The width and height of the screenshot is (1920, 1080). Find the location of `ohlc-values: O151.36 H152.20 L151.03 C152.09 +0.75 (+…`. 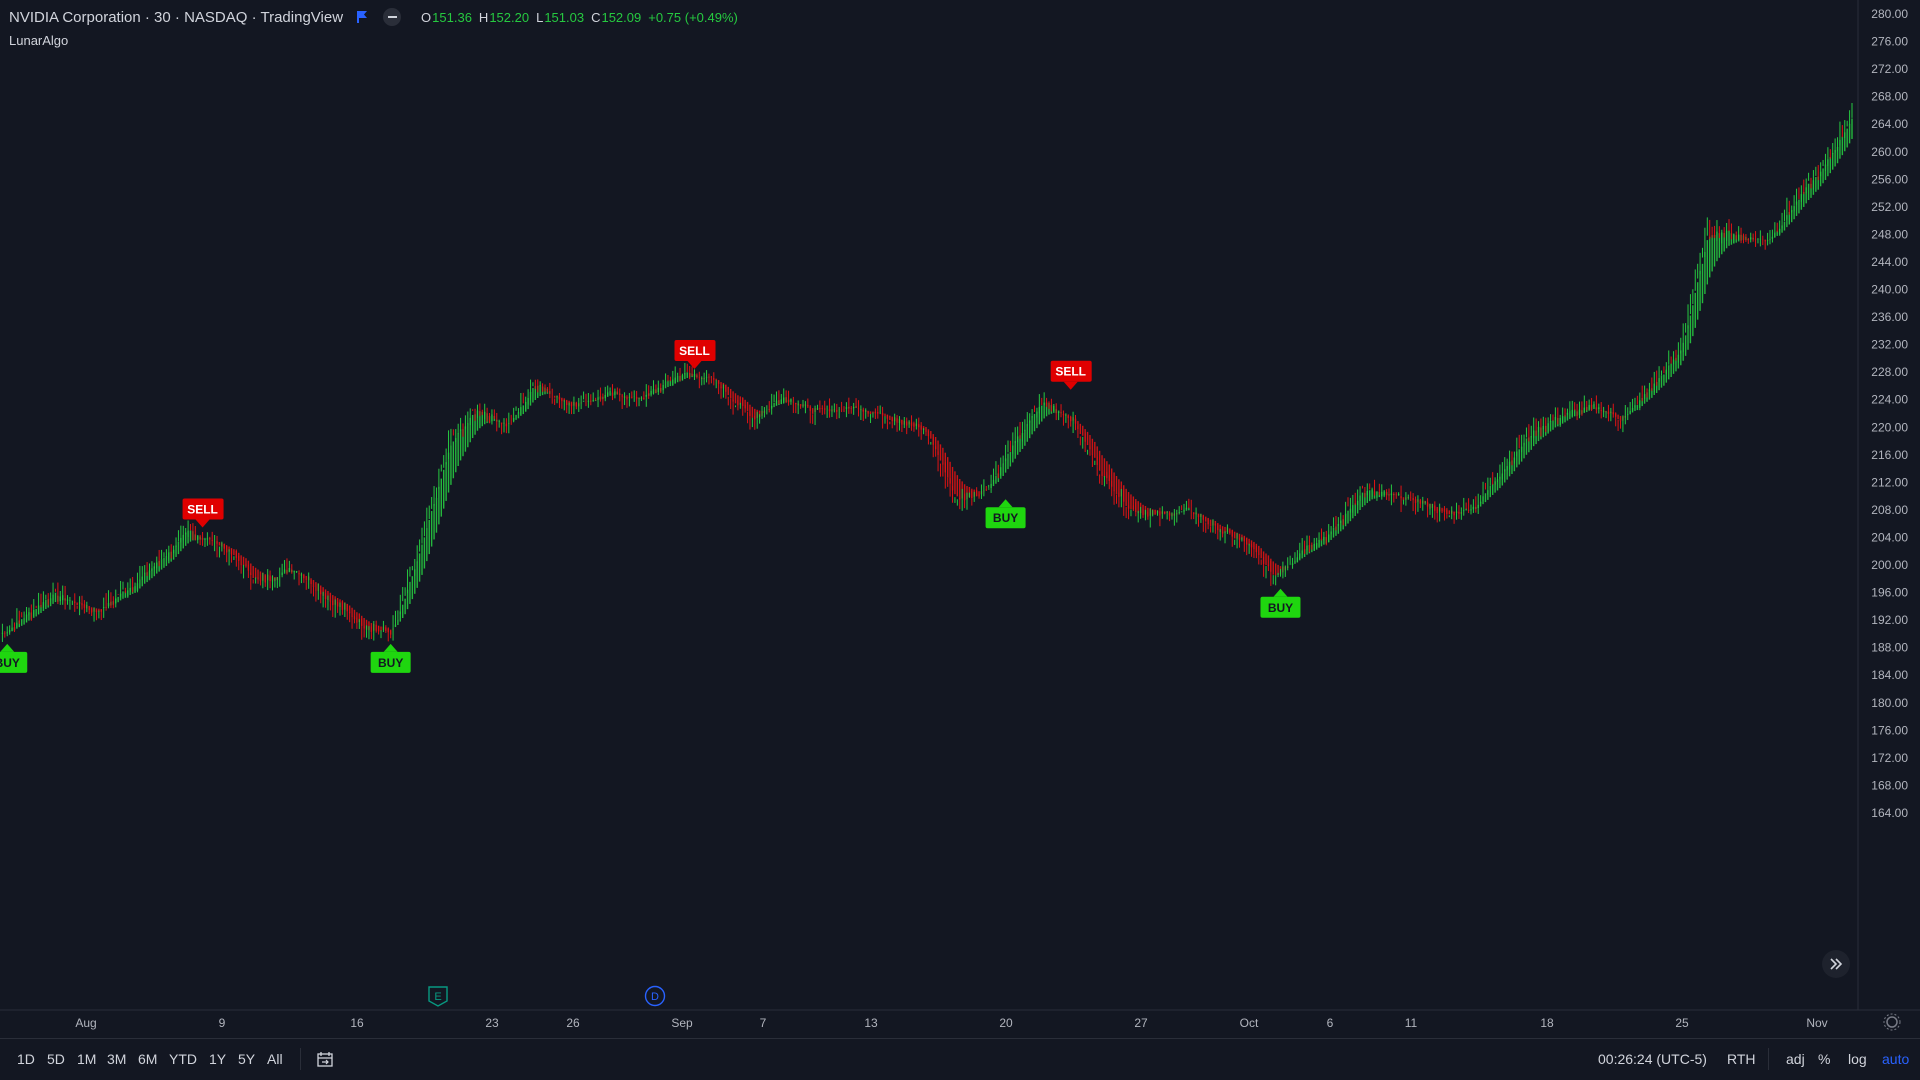

ohlc-values: O151.36 H152.20 L151.03 C152.09 +0.75 (+… is located at coordinates (579, 17).